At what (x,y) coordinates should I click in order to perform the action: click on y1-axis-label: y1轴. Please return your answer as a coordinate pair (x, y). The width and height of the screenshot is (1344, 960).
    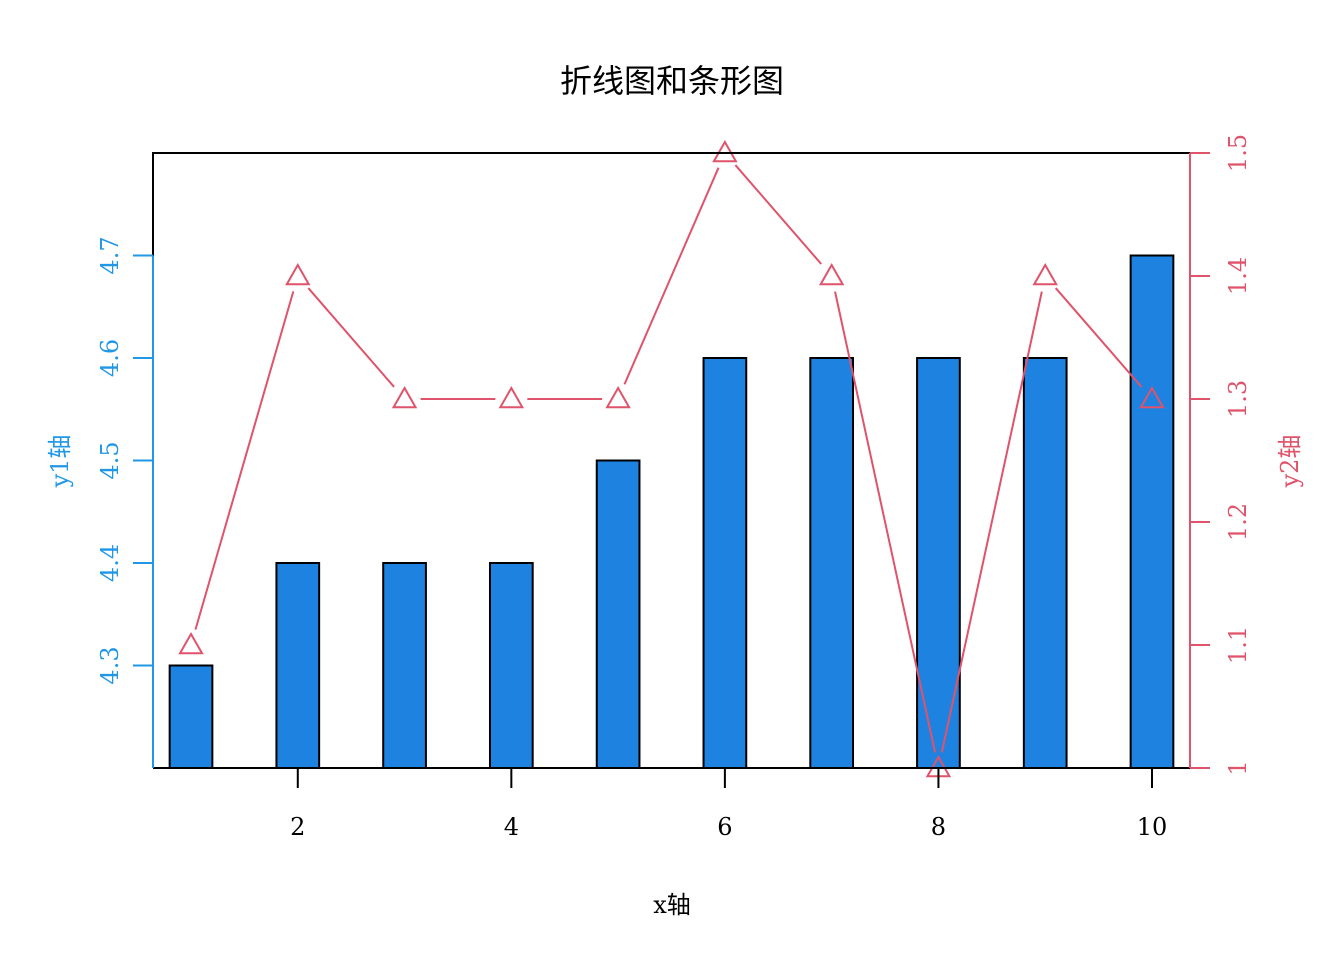
    Looking at the image, I should click on (60, 462).